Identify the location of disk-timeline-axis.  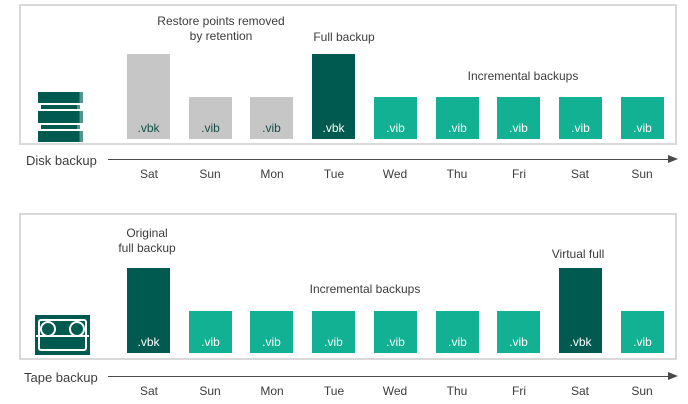
(393, 159).